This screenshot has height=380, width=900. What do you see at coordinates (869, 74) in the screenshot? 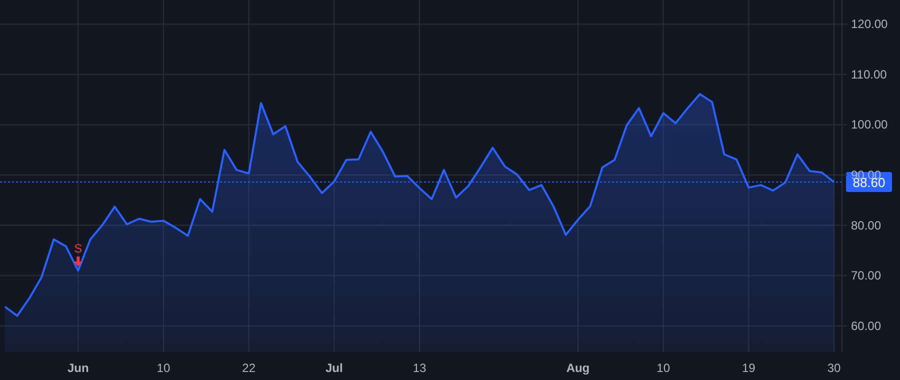
I see `y-tick-label: 110.00` at bounding box center [869, 74].